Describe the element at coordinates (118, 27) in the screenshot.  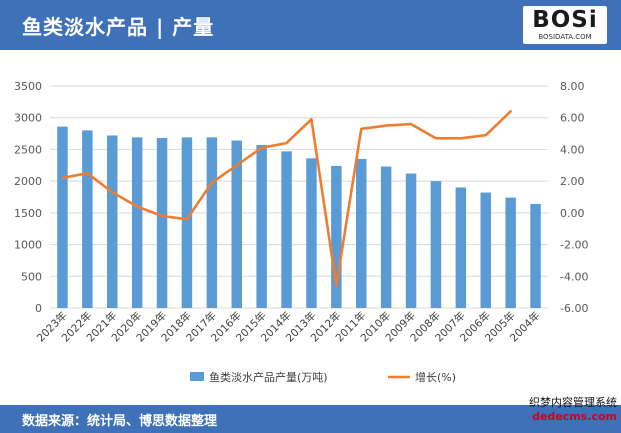
I see `page-title: 鱼类淡水产品 | 产量` at that location.